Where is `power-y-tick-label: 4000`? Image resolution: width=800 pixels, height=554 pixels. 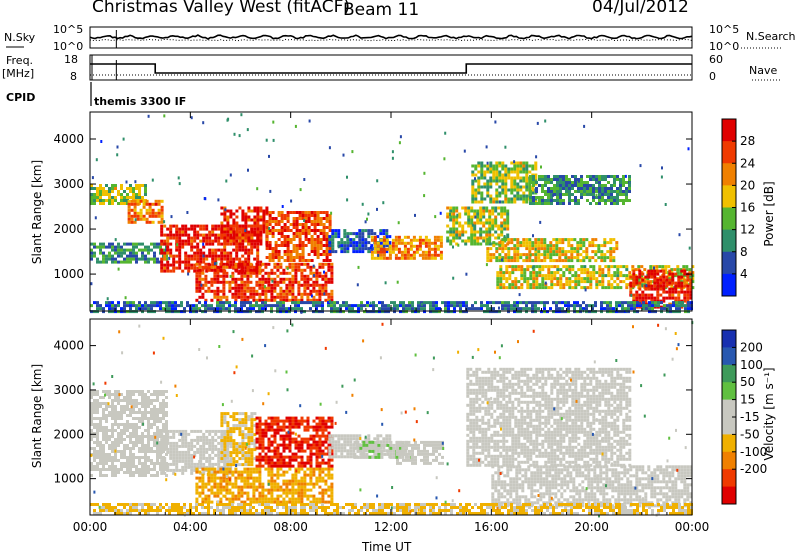
power-y-tick-label: 4000 is located at coordinates (68, 139).